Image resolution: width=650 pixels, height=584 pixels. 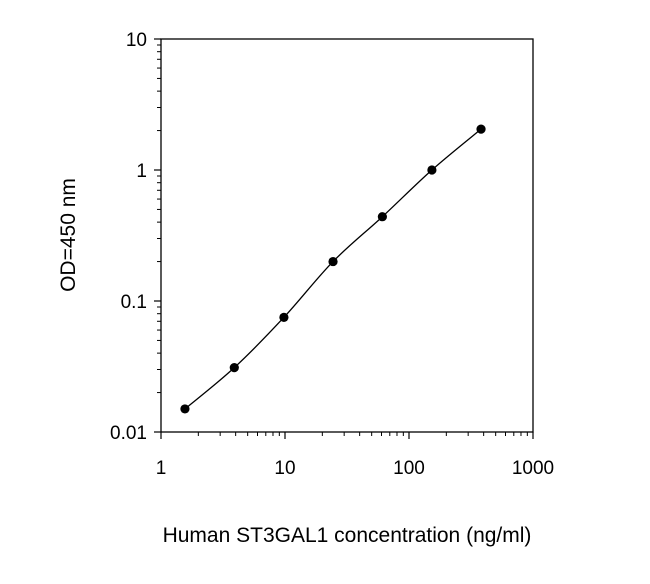 I want to click on x-tick-label: 10, so click(x=284, y=468).